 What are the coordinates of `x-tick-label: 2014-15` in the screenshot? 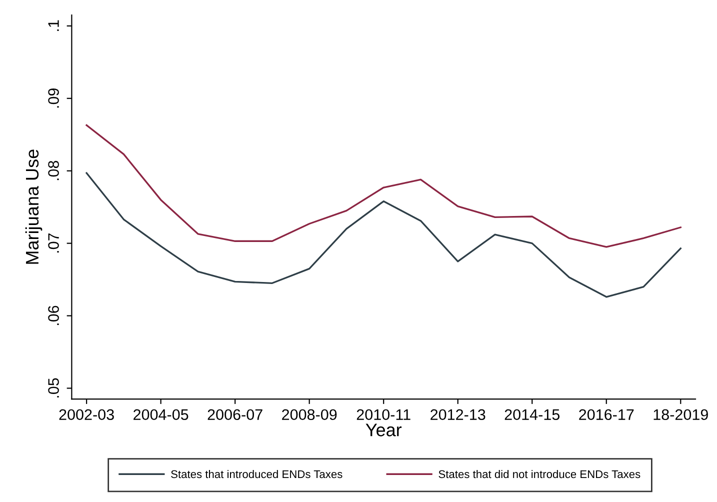 It's located at (532, 414).